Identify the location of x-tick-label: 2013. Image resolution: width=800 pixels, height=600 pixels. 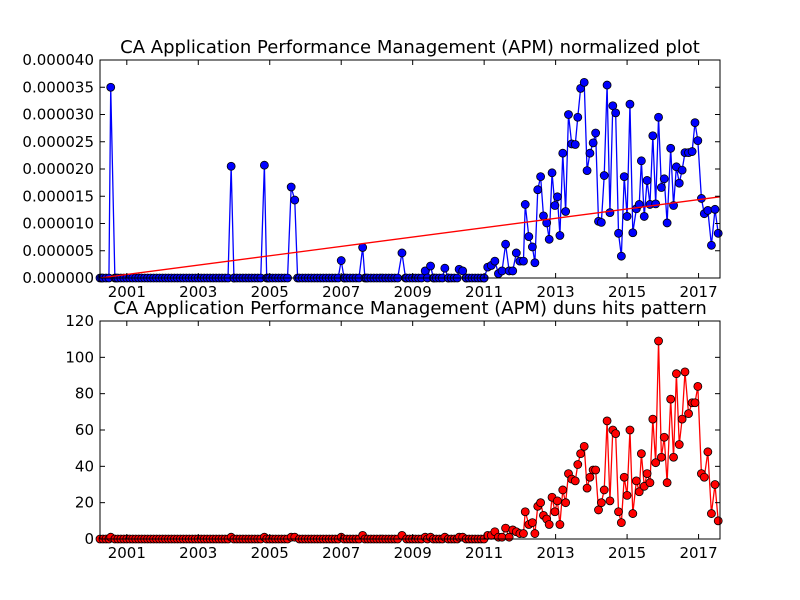
(556, 292).